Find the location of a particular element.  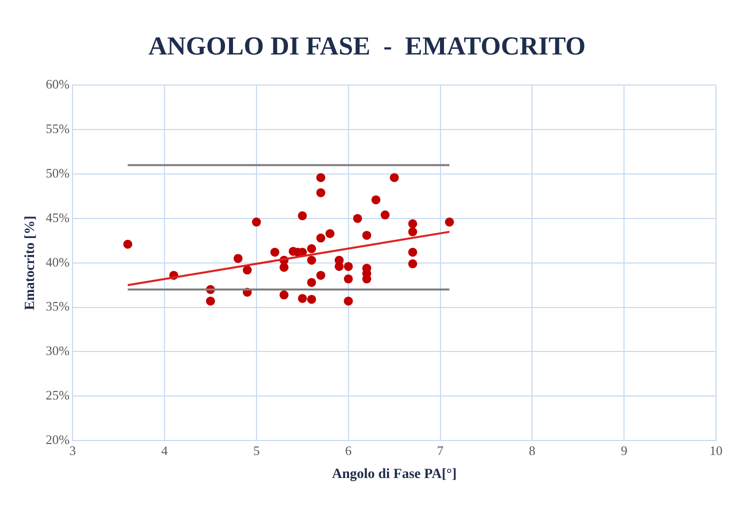

y-tick-label: 50% is located at coordinates (58, 172).